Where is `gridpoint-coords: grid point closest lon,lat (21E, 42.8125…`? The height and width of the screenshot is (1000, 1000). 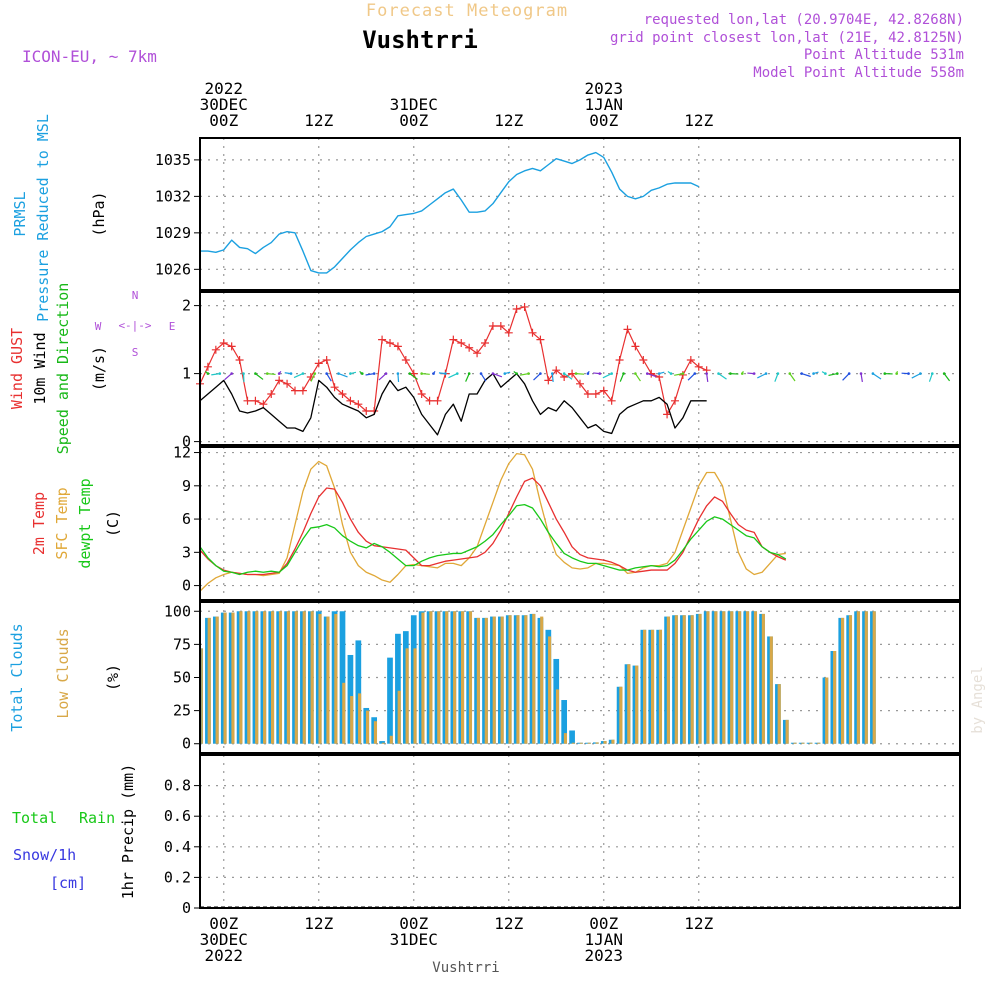
gridpoint-coords: grid point closest lon,lat (21E, 42.8125… is located at coordinates (787, 38).